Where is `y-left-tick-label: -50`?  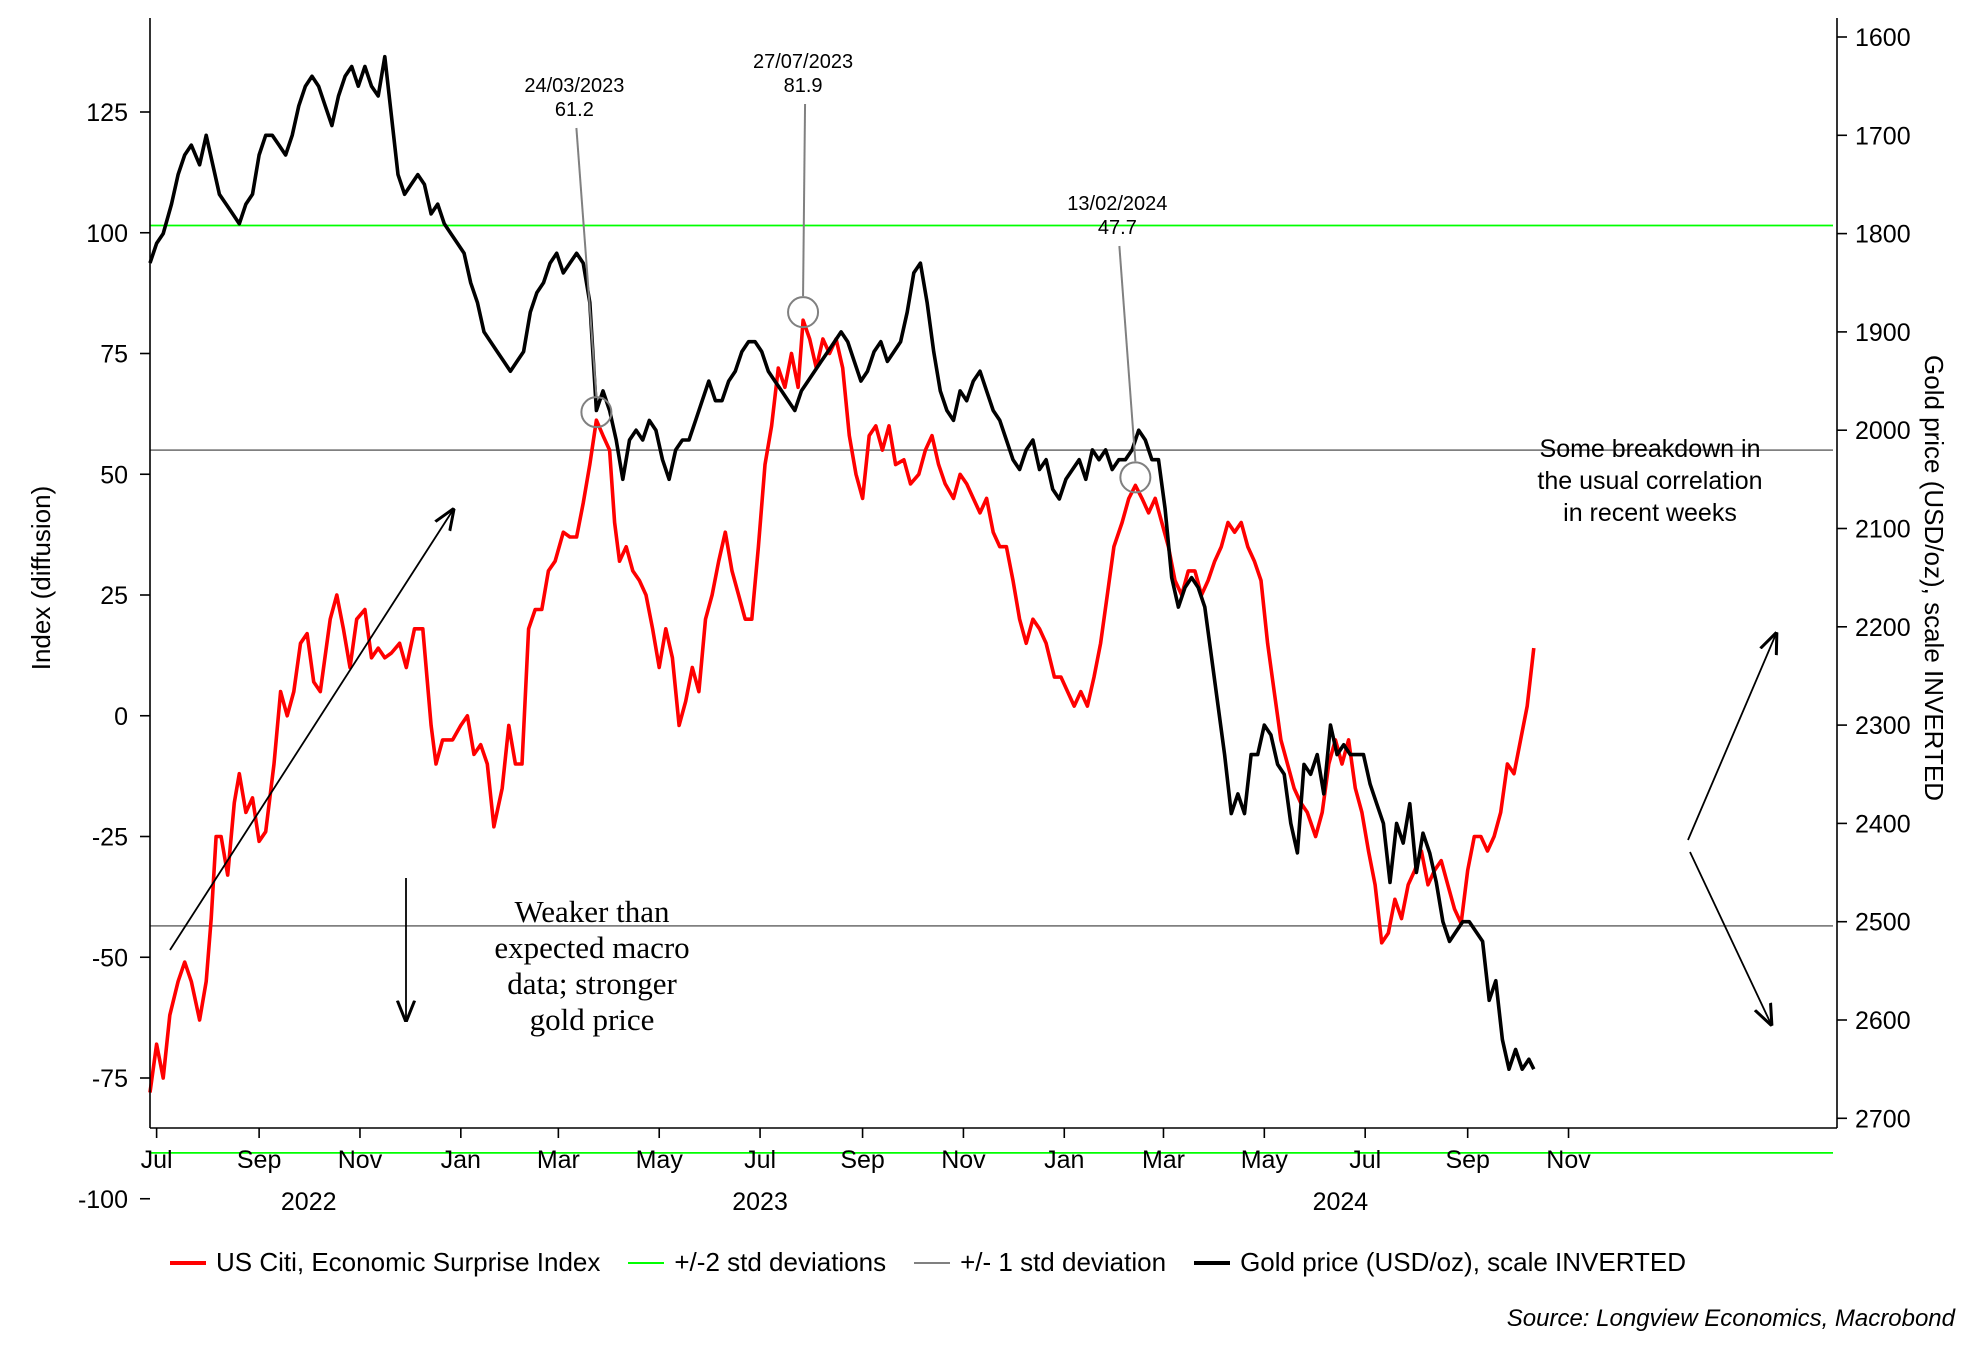 y-left-tick-label: -50 is located at coordinates (110, 958).